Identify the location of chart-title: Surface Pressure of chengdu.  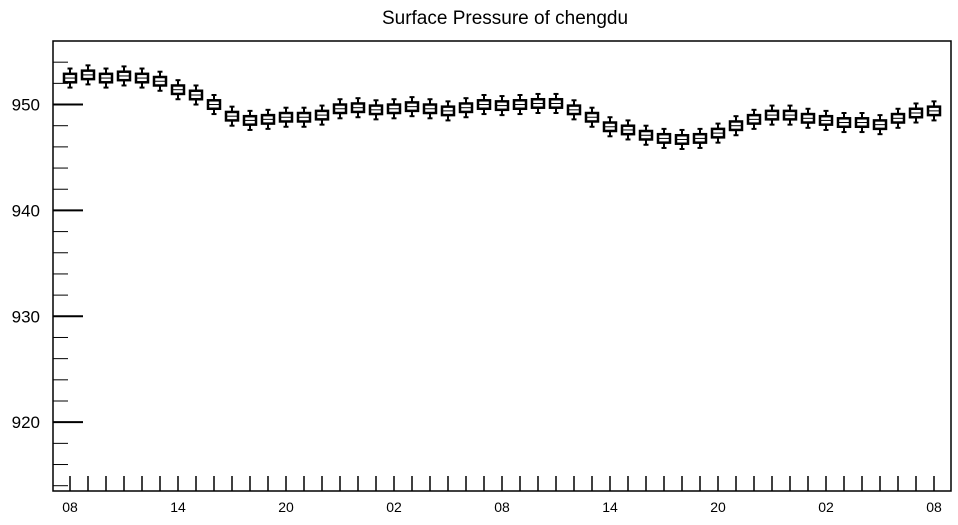
(505, 18).